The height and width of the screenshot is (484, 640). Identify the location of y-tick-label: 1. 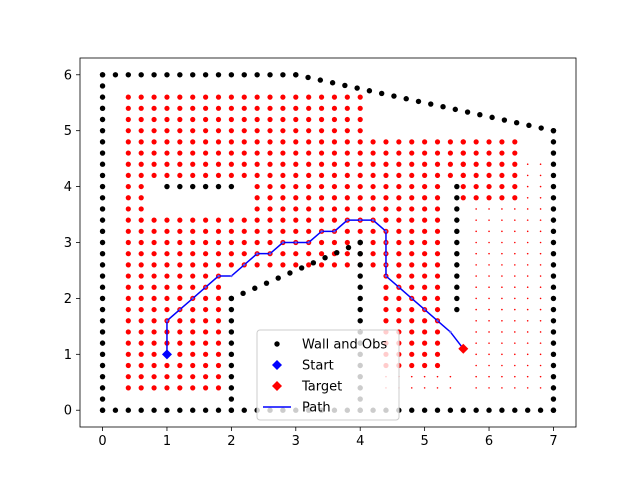
(68, 355).